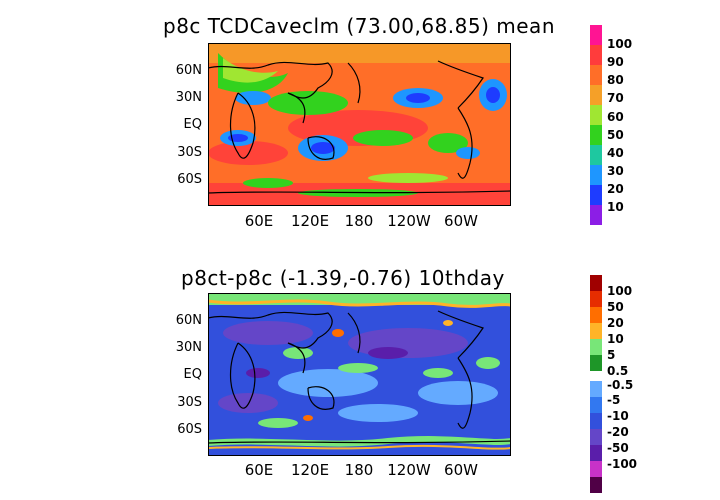  I want to click on colorbar-label: 5, so click(611, 355).